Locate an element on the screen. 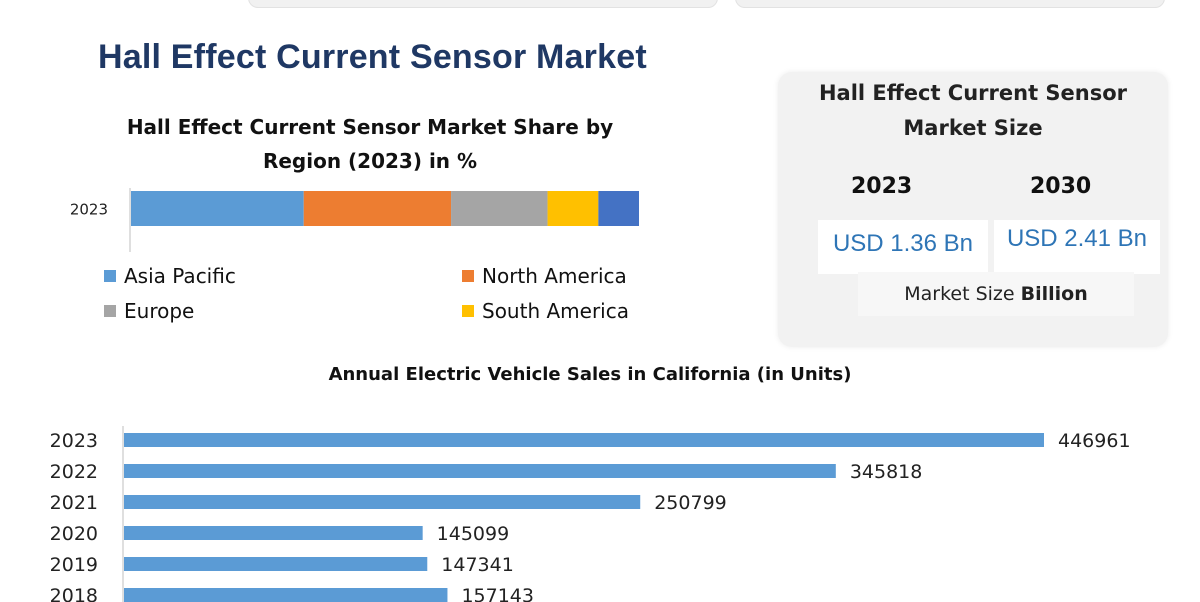 The width and height of the screenshot is (1200, 602). ev-sales-value-label: 147341 is located at coordinates (477, 565).